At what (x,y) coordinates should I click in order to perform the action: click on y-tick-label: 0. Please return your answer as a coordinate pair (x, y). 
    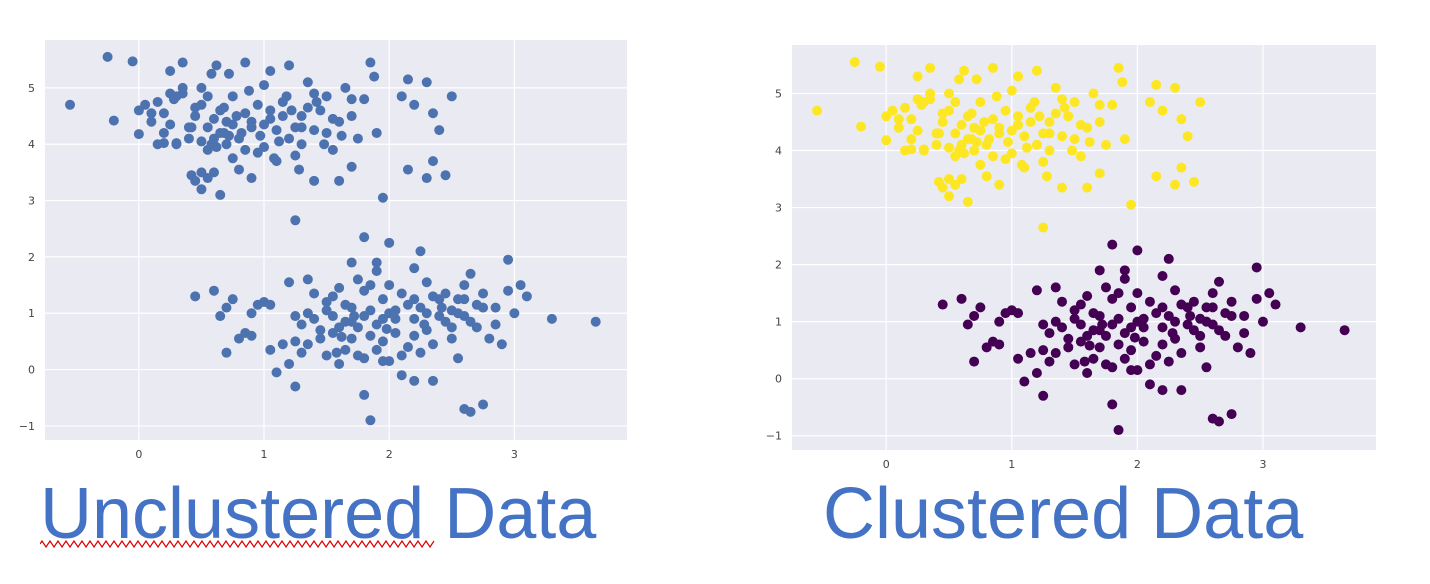
    Looking at the image, I should click on (31, 370).